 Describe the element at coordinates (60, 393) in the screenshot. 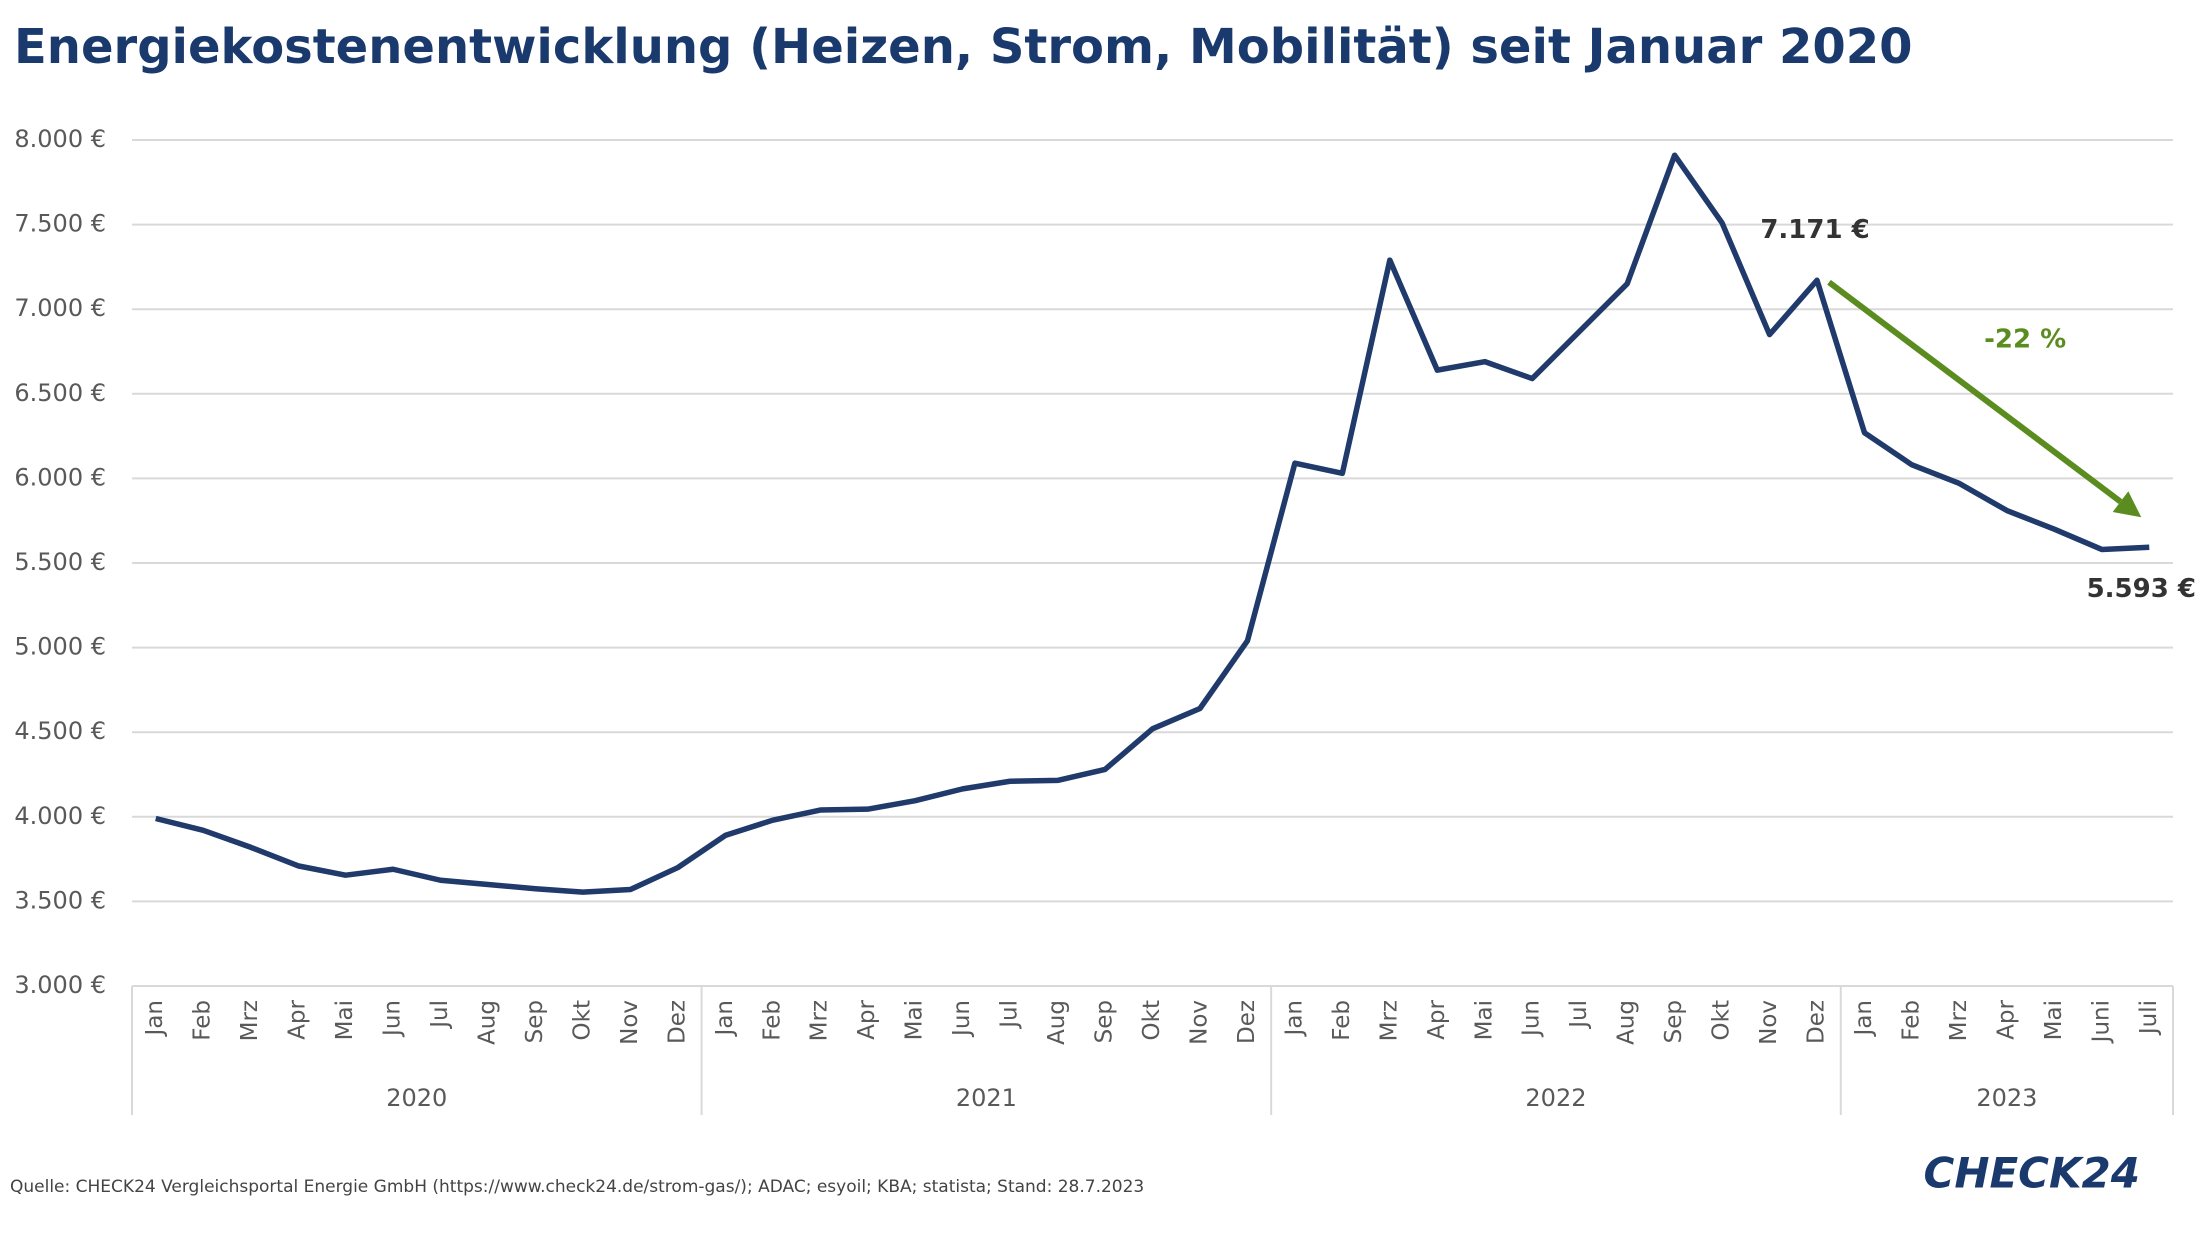

I see `y-tick-label: 6.500 €` at that location.